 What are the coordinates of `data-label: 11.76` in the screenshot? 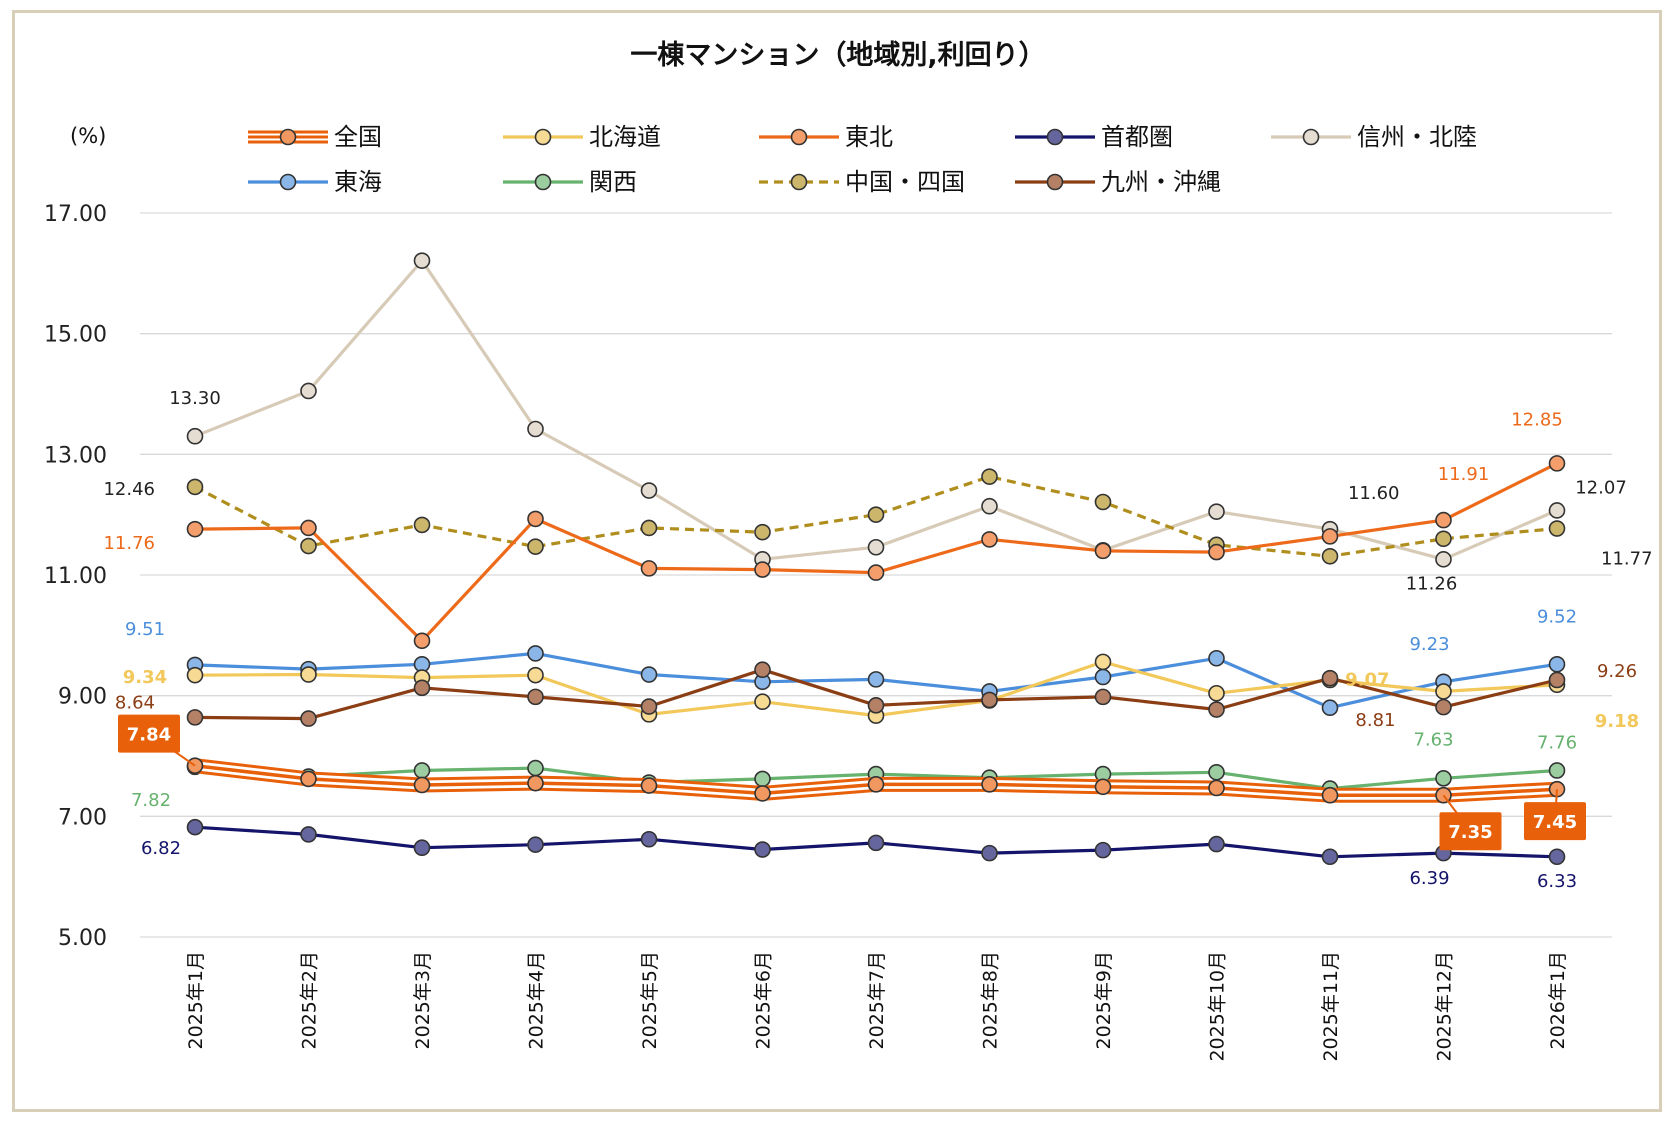 It's located at (129, 543).